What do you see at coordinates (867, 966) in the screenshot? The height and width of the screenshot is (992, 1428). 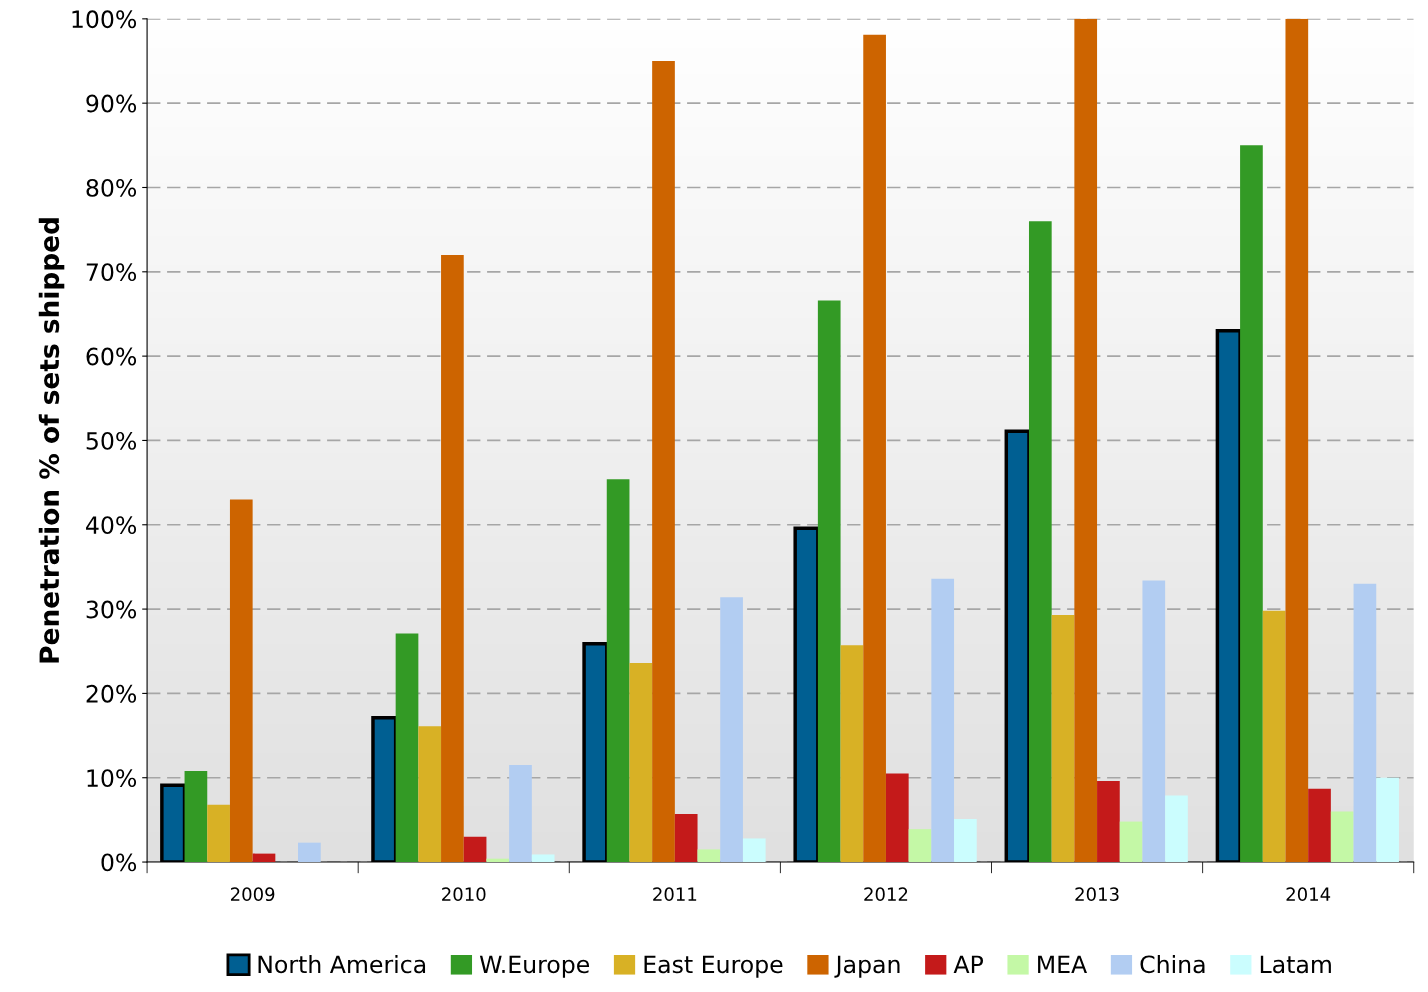 I see `legend-label: Japan` at bounding box center [867, 966].